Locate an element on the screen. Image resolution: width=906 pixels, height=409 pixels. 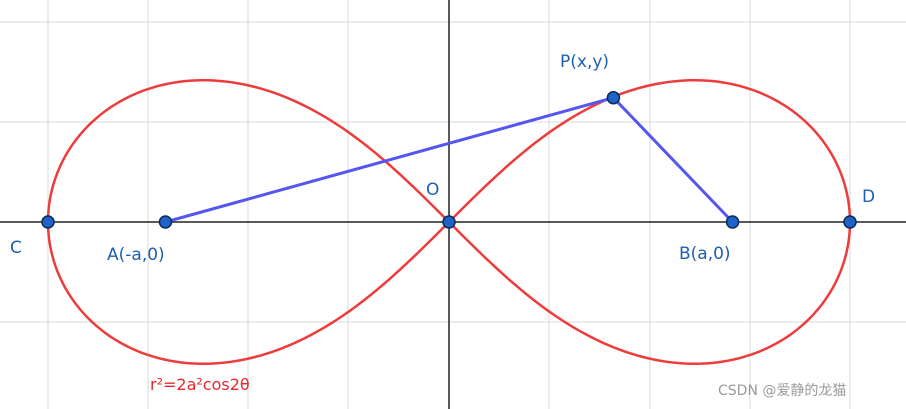
point-c is located at coordinates (48, 222).